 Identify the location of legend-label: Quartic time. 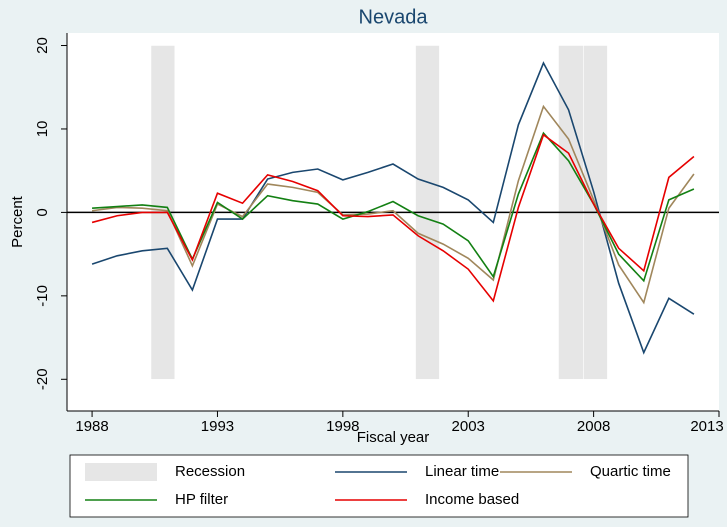
(630, 471).